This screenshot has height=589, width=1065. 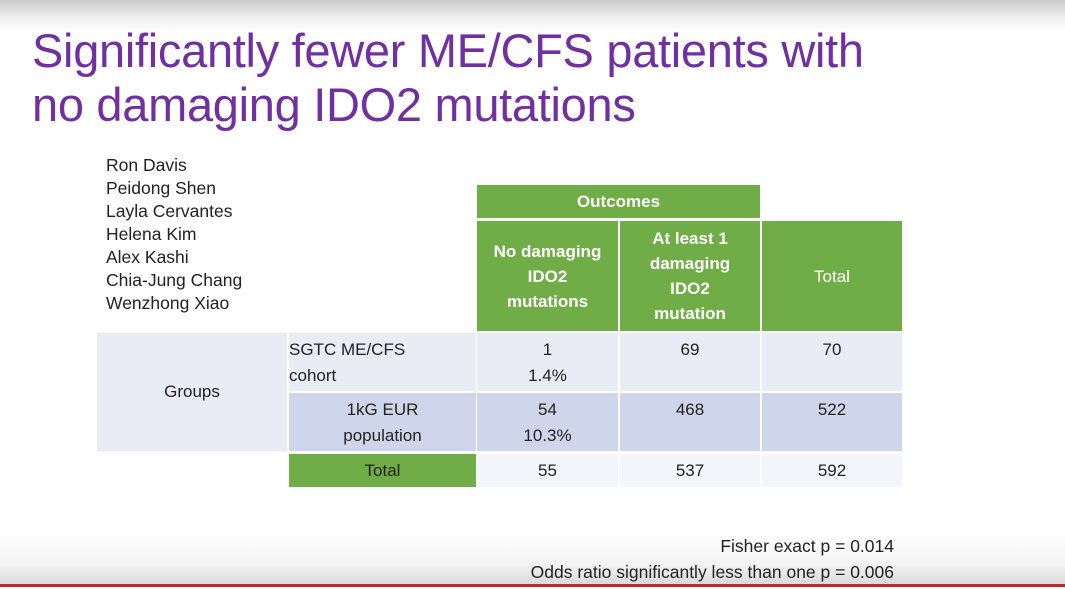 I want to click on col-header-line: mutations, so click(x=547, y=301).